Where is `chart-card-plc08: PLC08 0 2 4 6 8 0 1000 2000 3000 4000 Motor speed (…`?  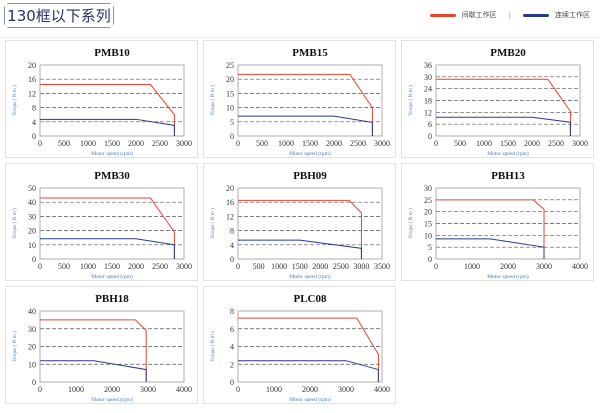 chart-card-plc08: PLC08 0 2 4 6 8 0 1000 2000 3000 4000 Motor speed (… is located at coordinates (299, 345).